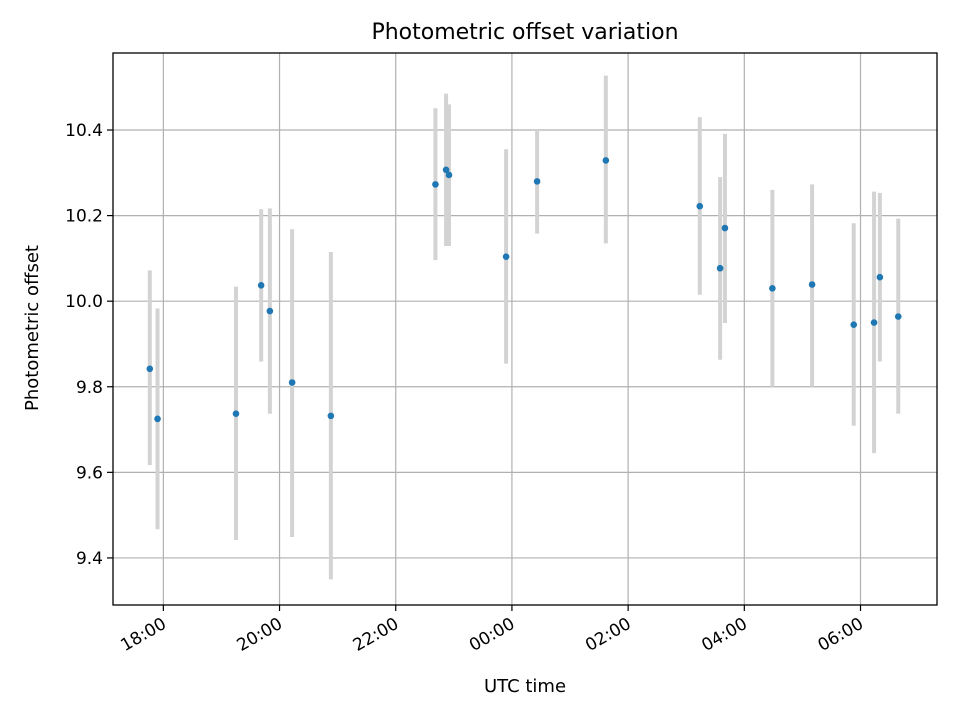 Image resolution: width=960 pixels, height=720 pixels. Describe the element at coordinates (84, 302) in the screenshot. I see `y-tick-label: 10.0` at that location.